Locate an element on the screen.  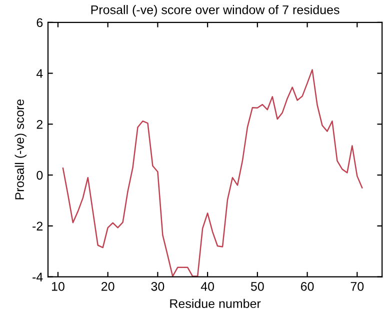
y-tick-label: 0 is located at coordinates (39, 175).